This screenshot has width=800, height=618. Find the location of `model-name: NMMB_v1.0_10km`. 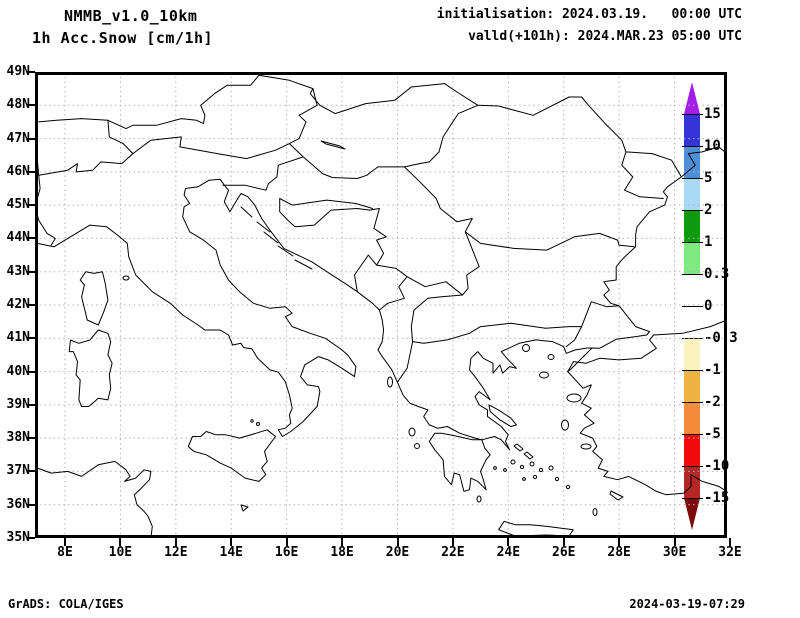

model-name: NMMB_v1.0_10km is located at coordinates (131, 16).